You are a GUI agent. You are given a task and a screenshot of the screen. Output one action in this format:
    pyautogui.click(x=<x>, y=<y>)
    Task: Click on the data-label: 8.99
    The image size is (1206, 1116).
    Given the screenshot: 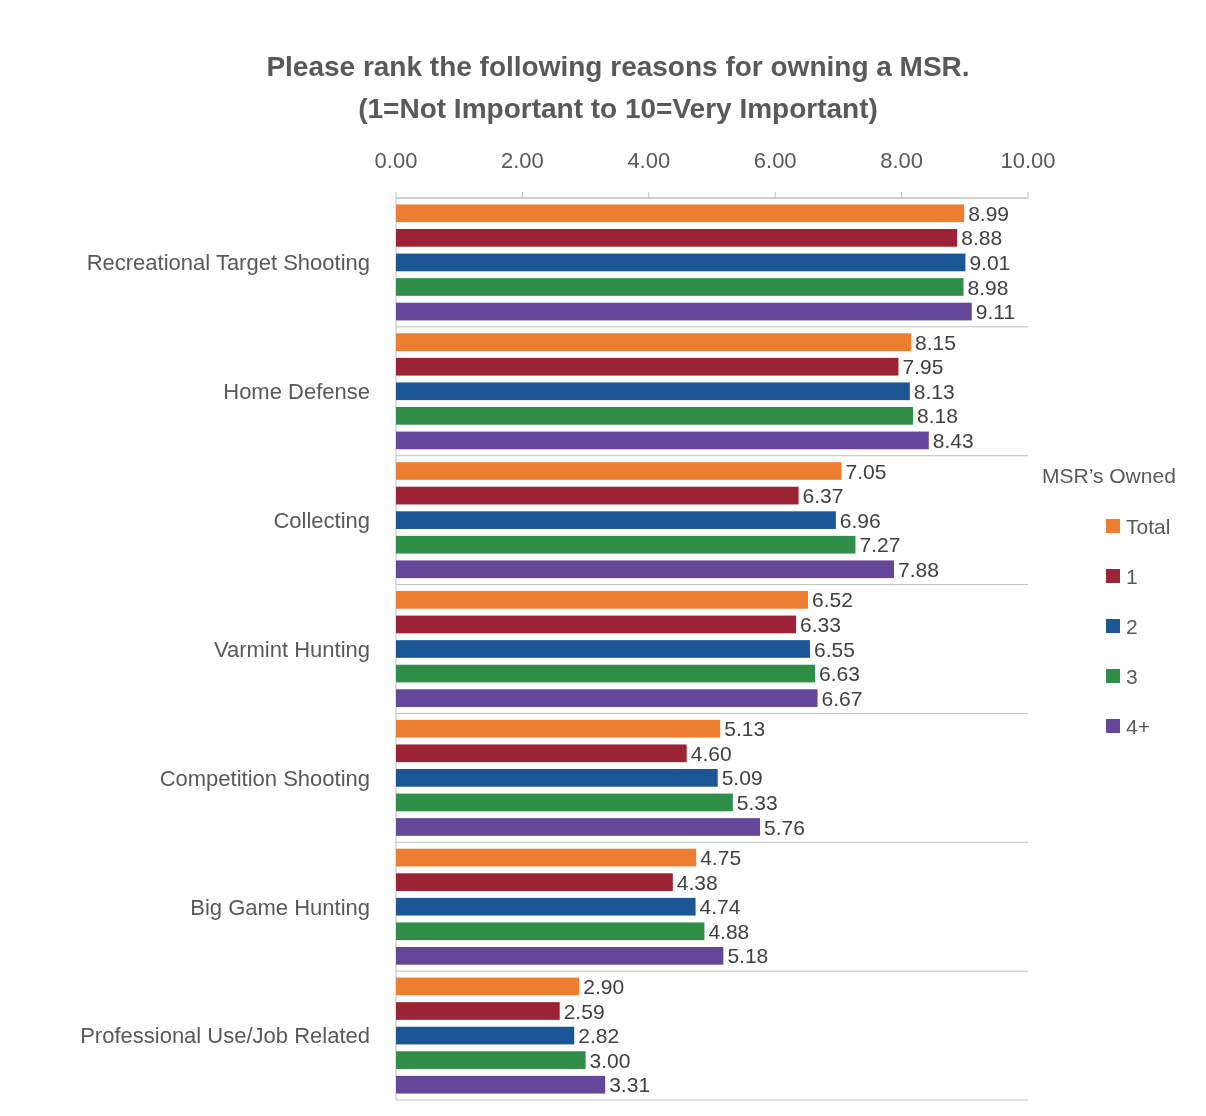 What is the action you would take?
    pyautogui.click(x=989, y=213)
    